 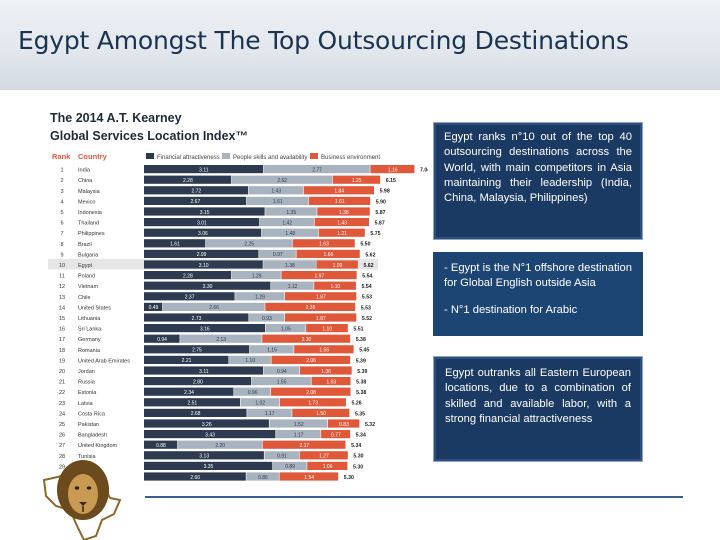 I want to click on rank-label: 28, so click(x=62, y=457).